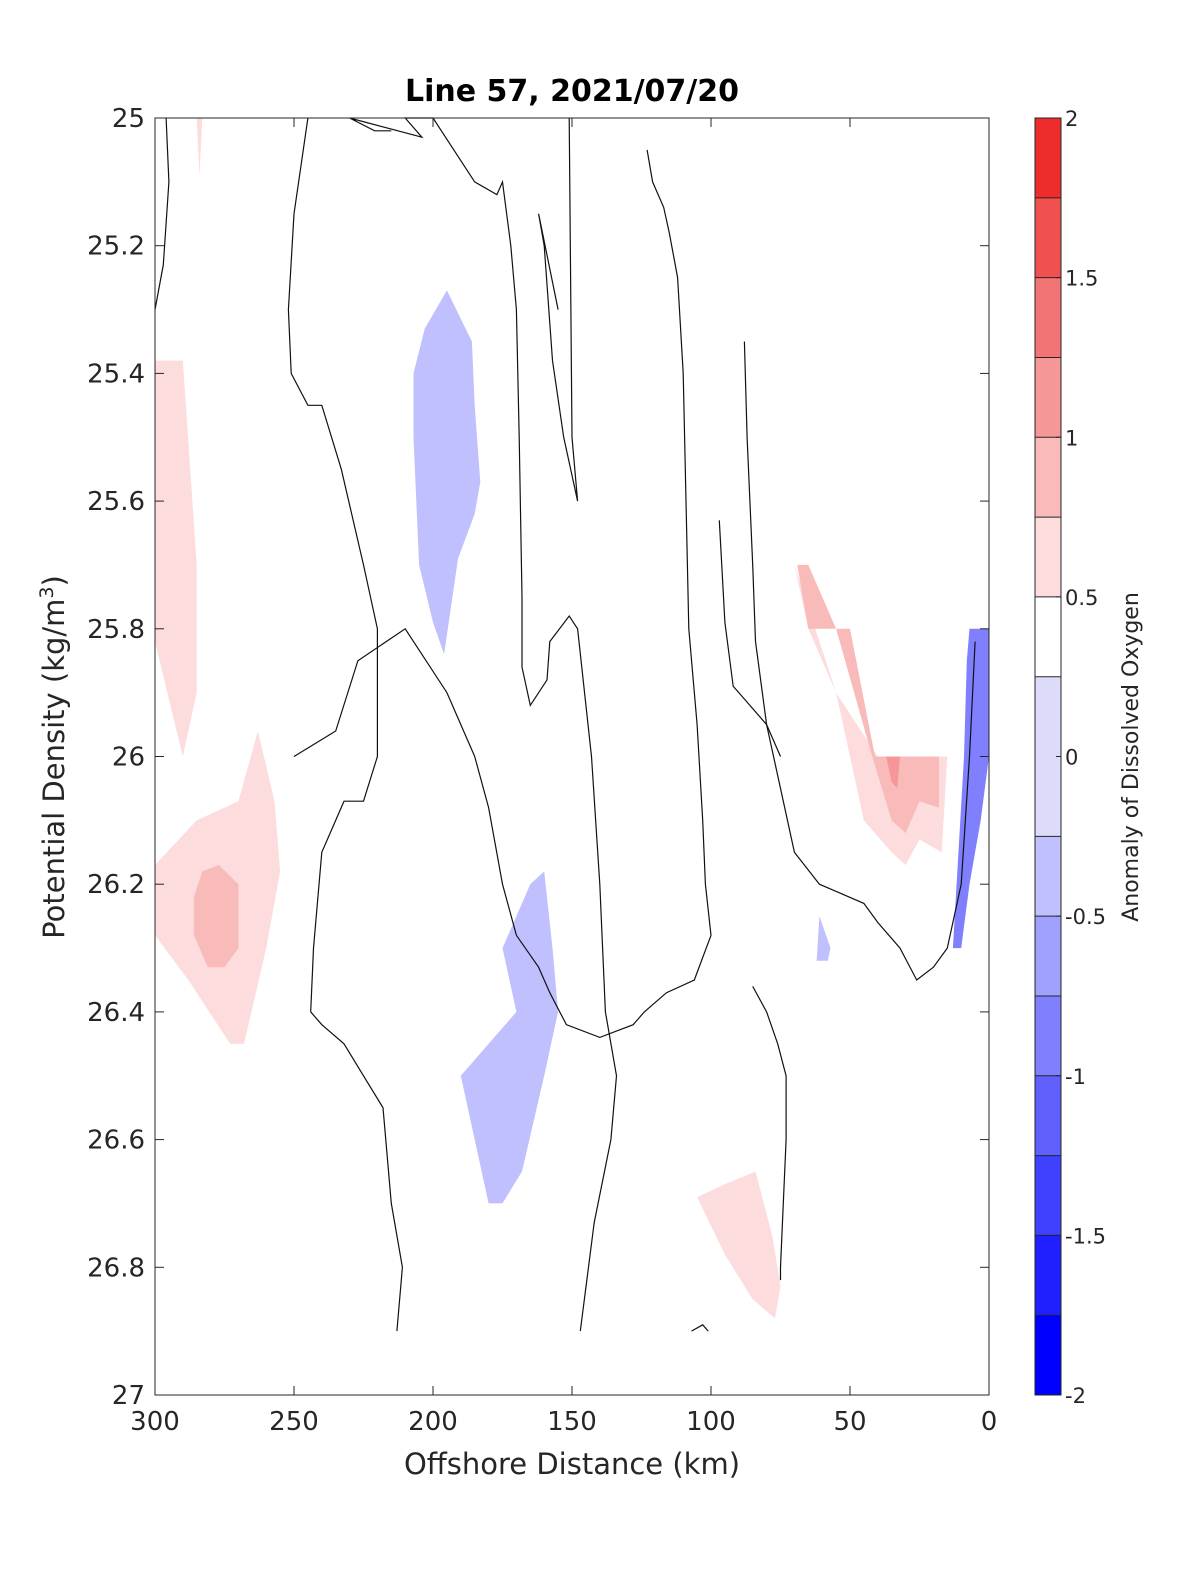  Describe the element at coordinates (116, 247) in the screenshot. I see `y-tick-label: 25.2` at that location.